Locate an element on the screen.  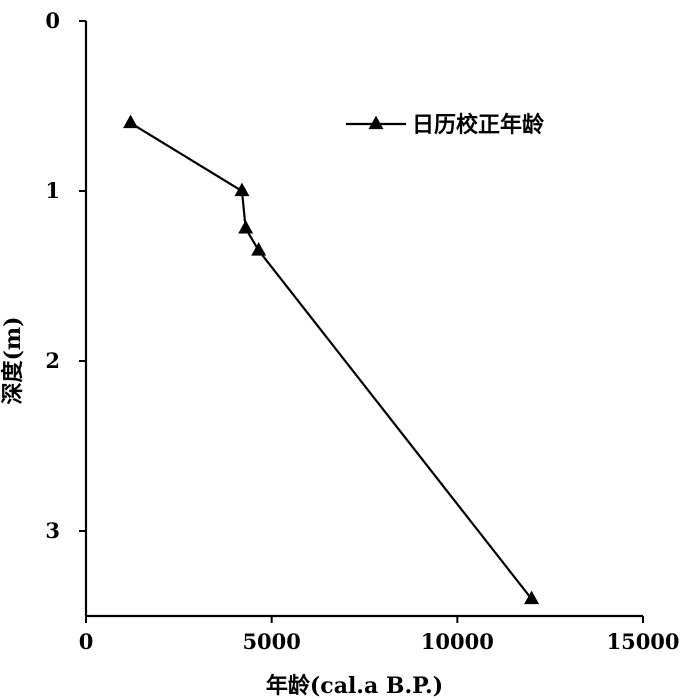
legend: 日历校正年龄 is located at coordinates (445, 125).